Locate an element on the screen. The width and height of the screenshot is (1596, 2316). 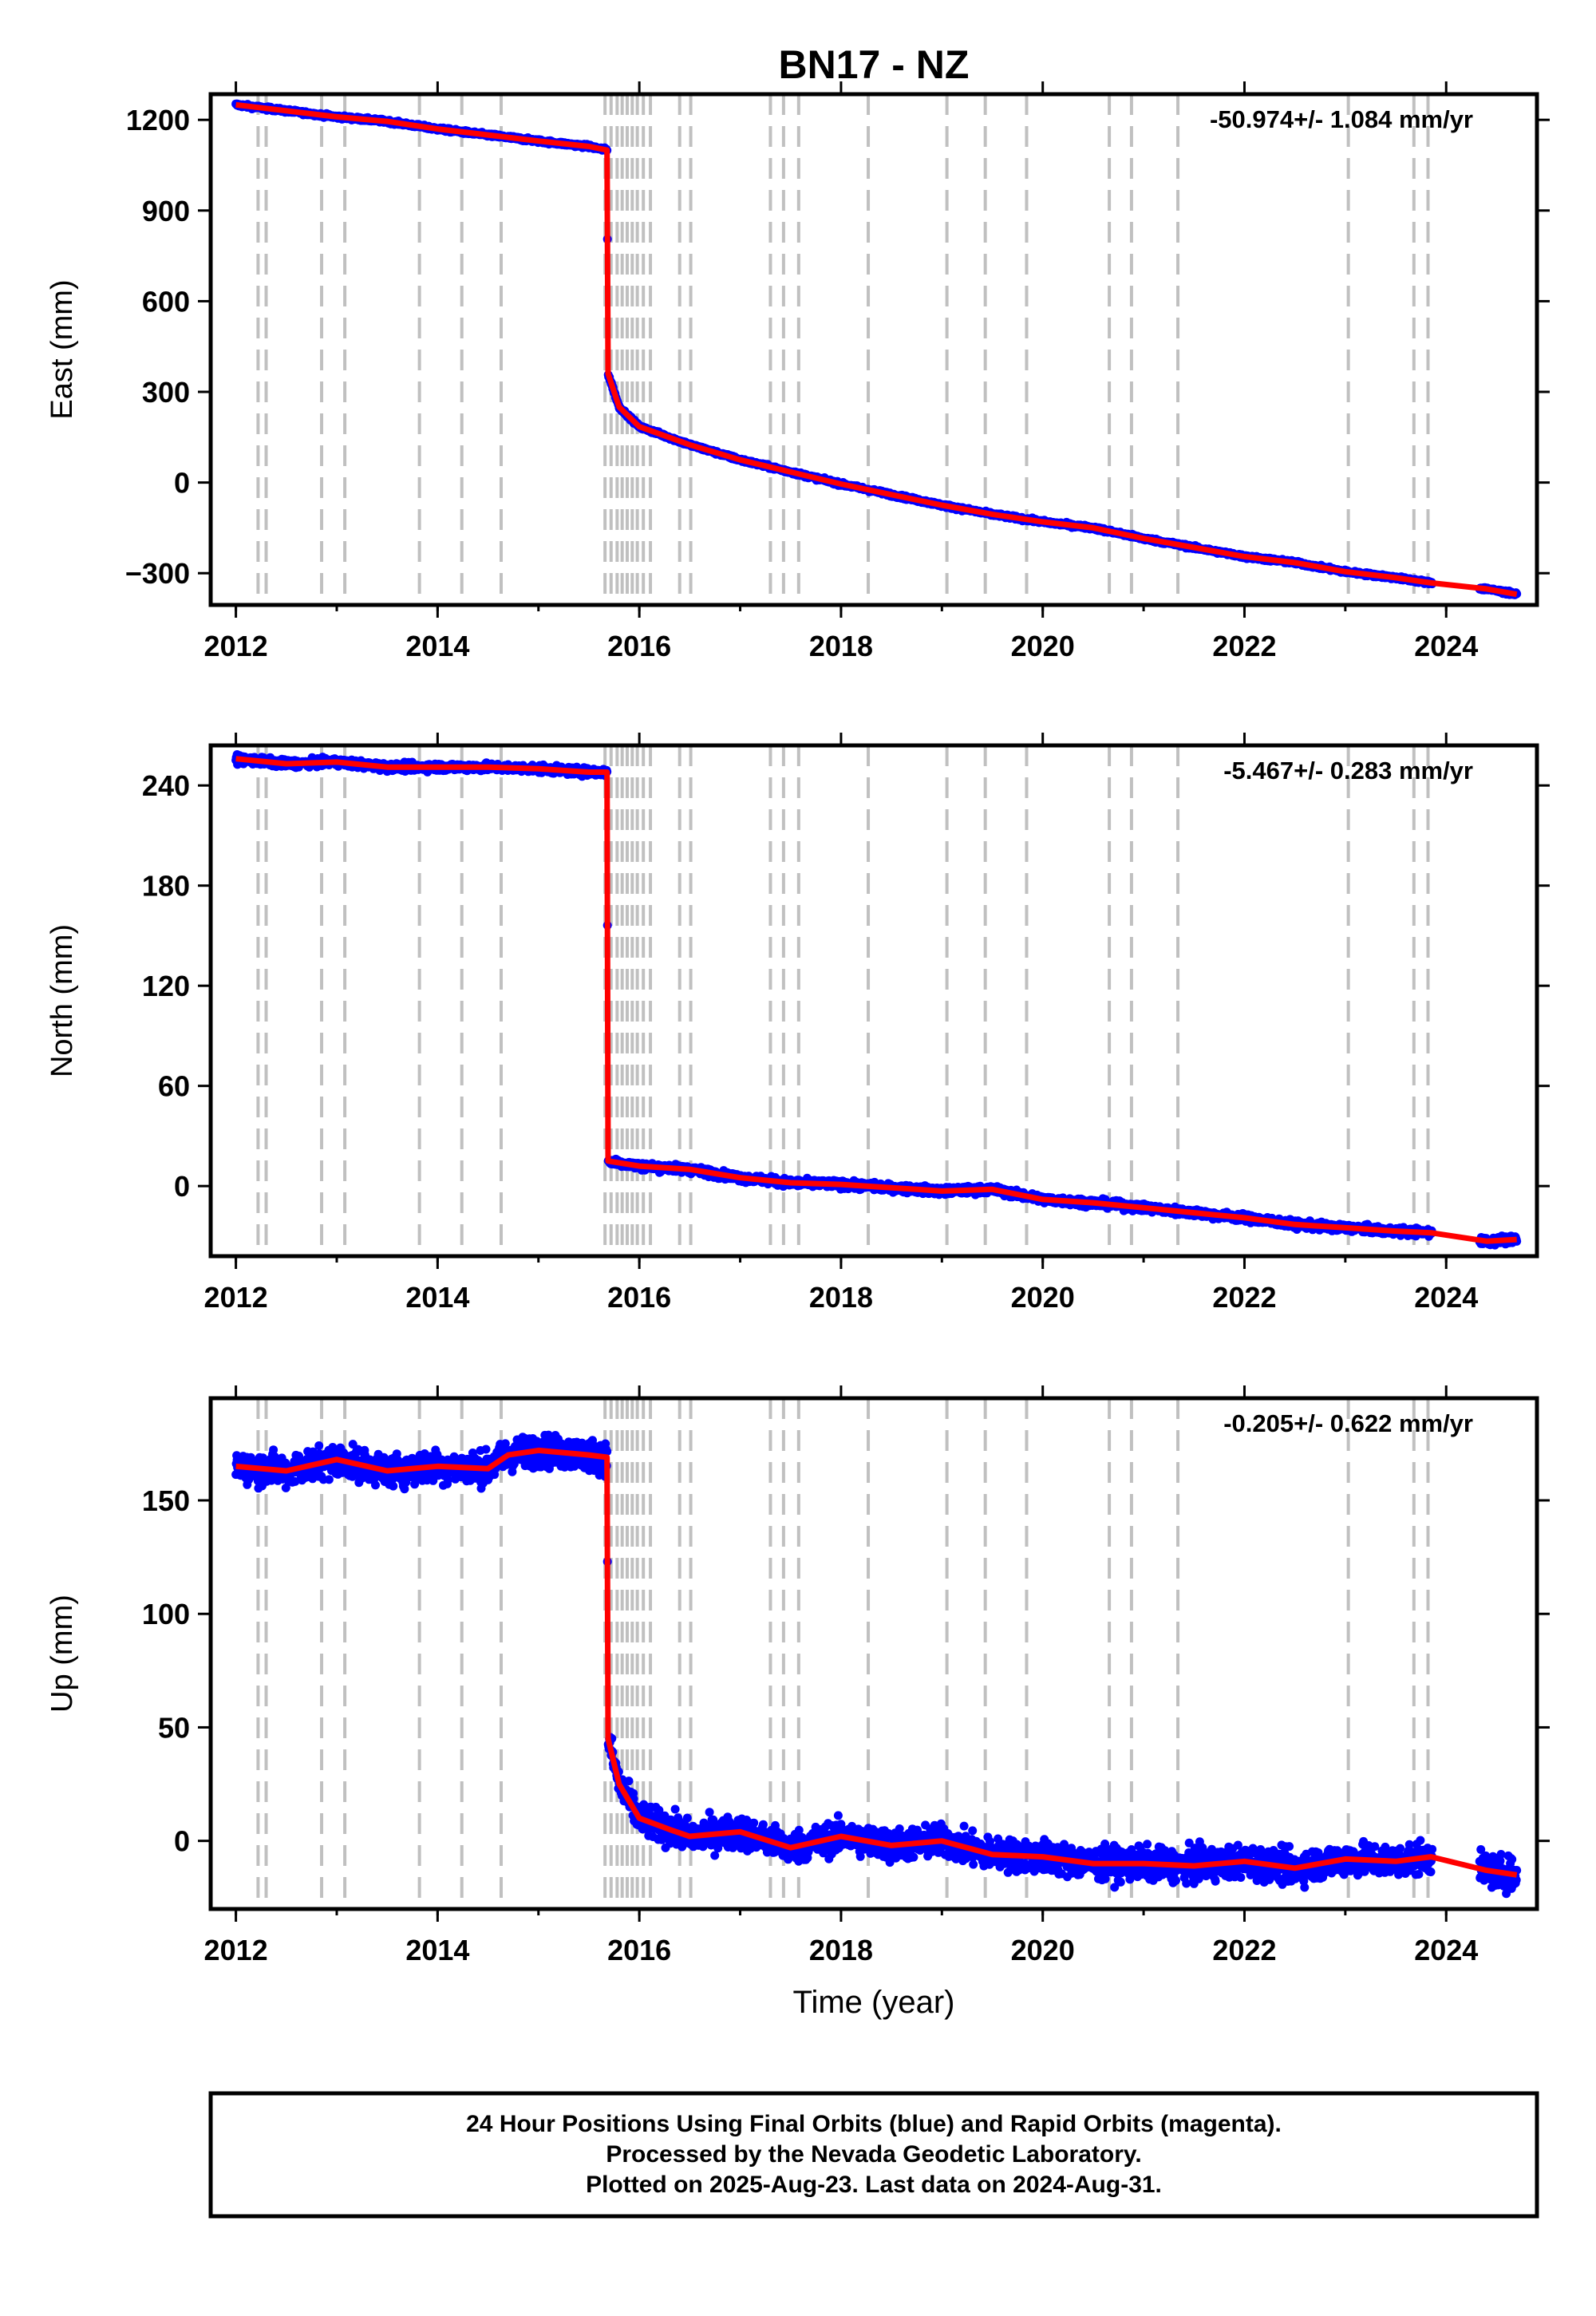
x-tick-label: 2022 is located at coordinates (1244, 646).